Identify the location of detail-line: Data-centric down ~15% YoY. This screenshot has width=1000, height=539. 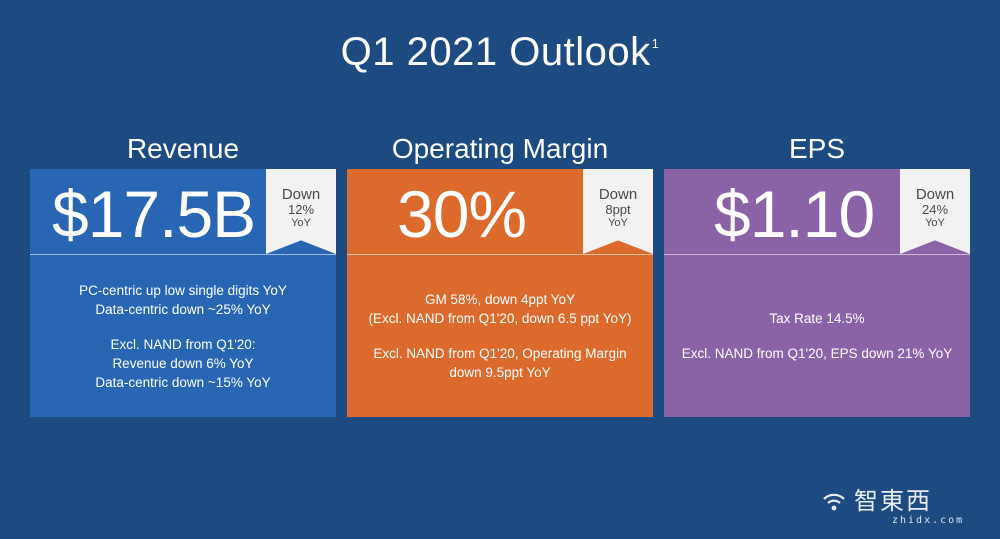
(183, 382).